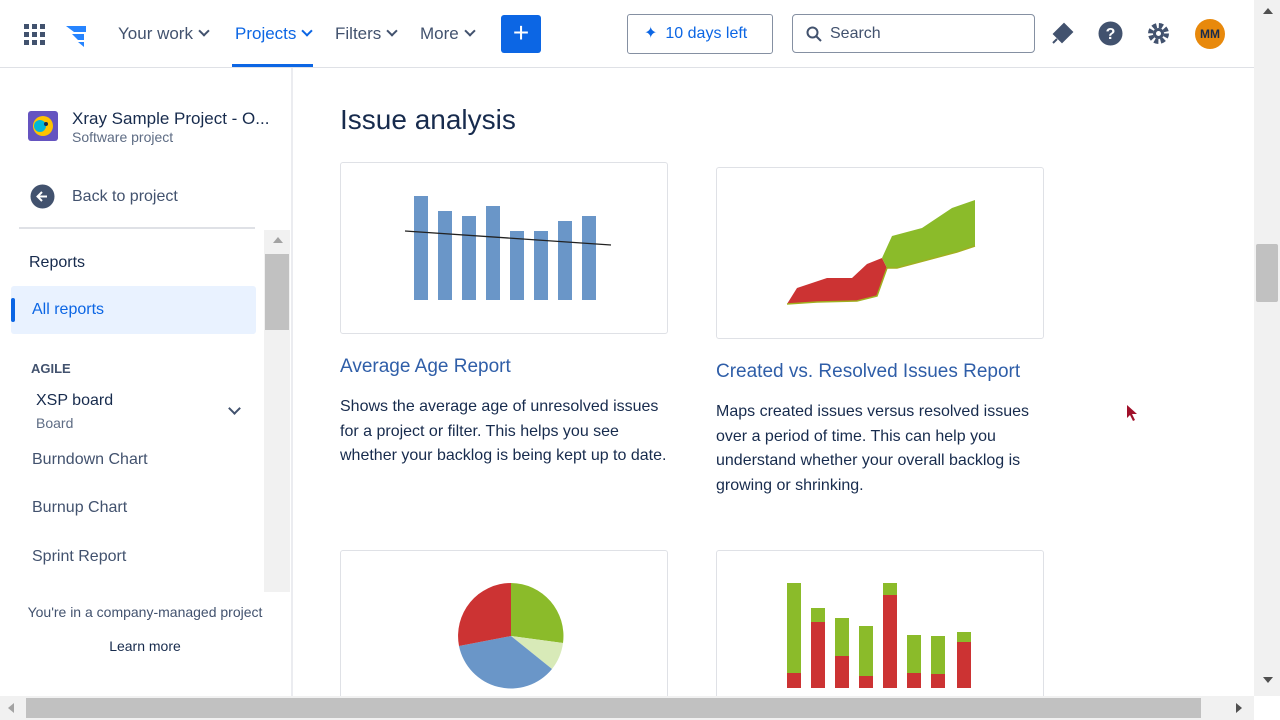 This screenshot has height=720, width=1280. What do you see at coordinates (234, 408) in the screenshot?
I see `expand-icon` at bounding box center [234, 408].